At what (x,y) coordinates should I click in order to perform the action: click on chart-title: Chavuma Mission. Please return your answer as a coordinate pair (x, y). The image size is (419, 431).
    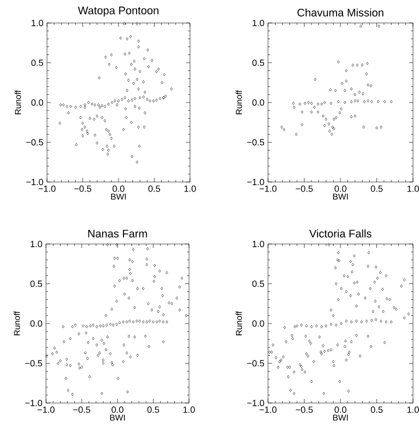
    Looking at the image, I should click on (341, 12).